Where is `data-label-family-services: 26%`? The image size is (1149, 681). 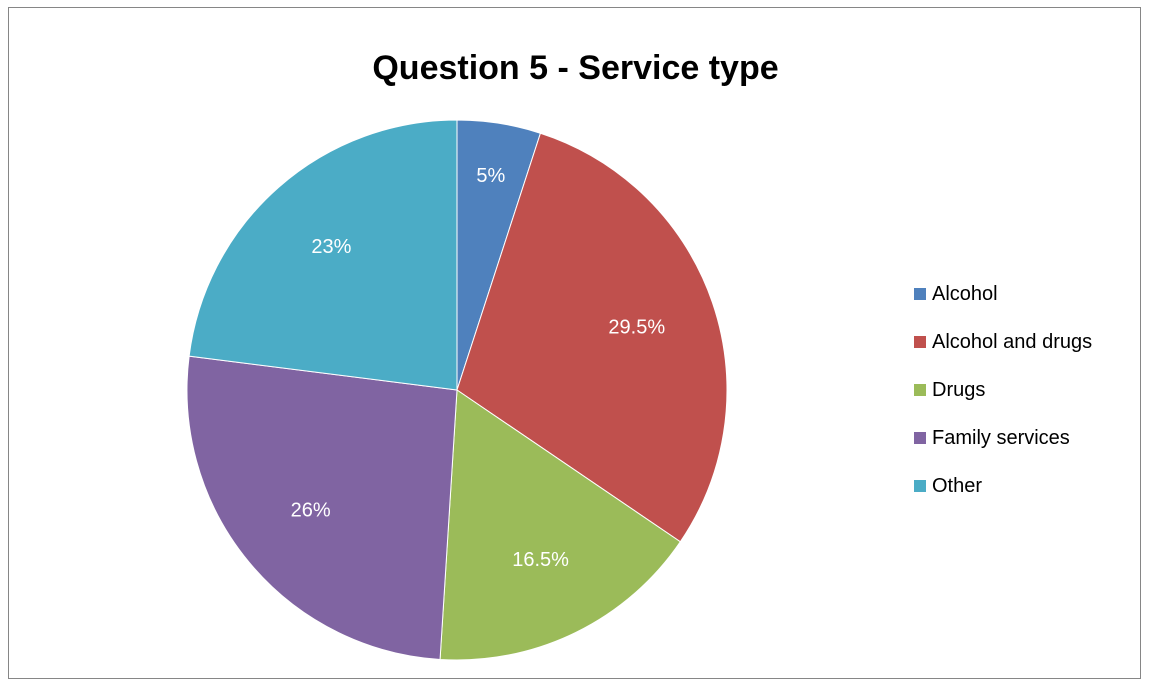
data-label-family-services: 26% is located at coordinates (311, 510).